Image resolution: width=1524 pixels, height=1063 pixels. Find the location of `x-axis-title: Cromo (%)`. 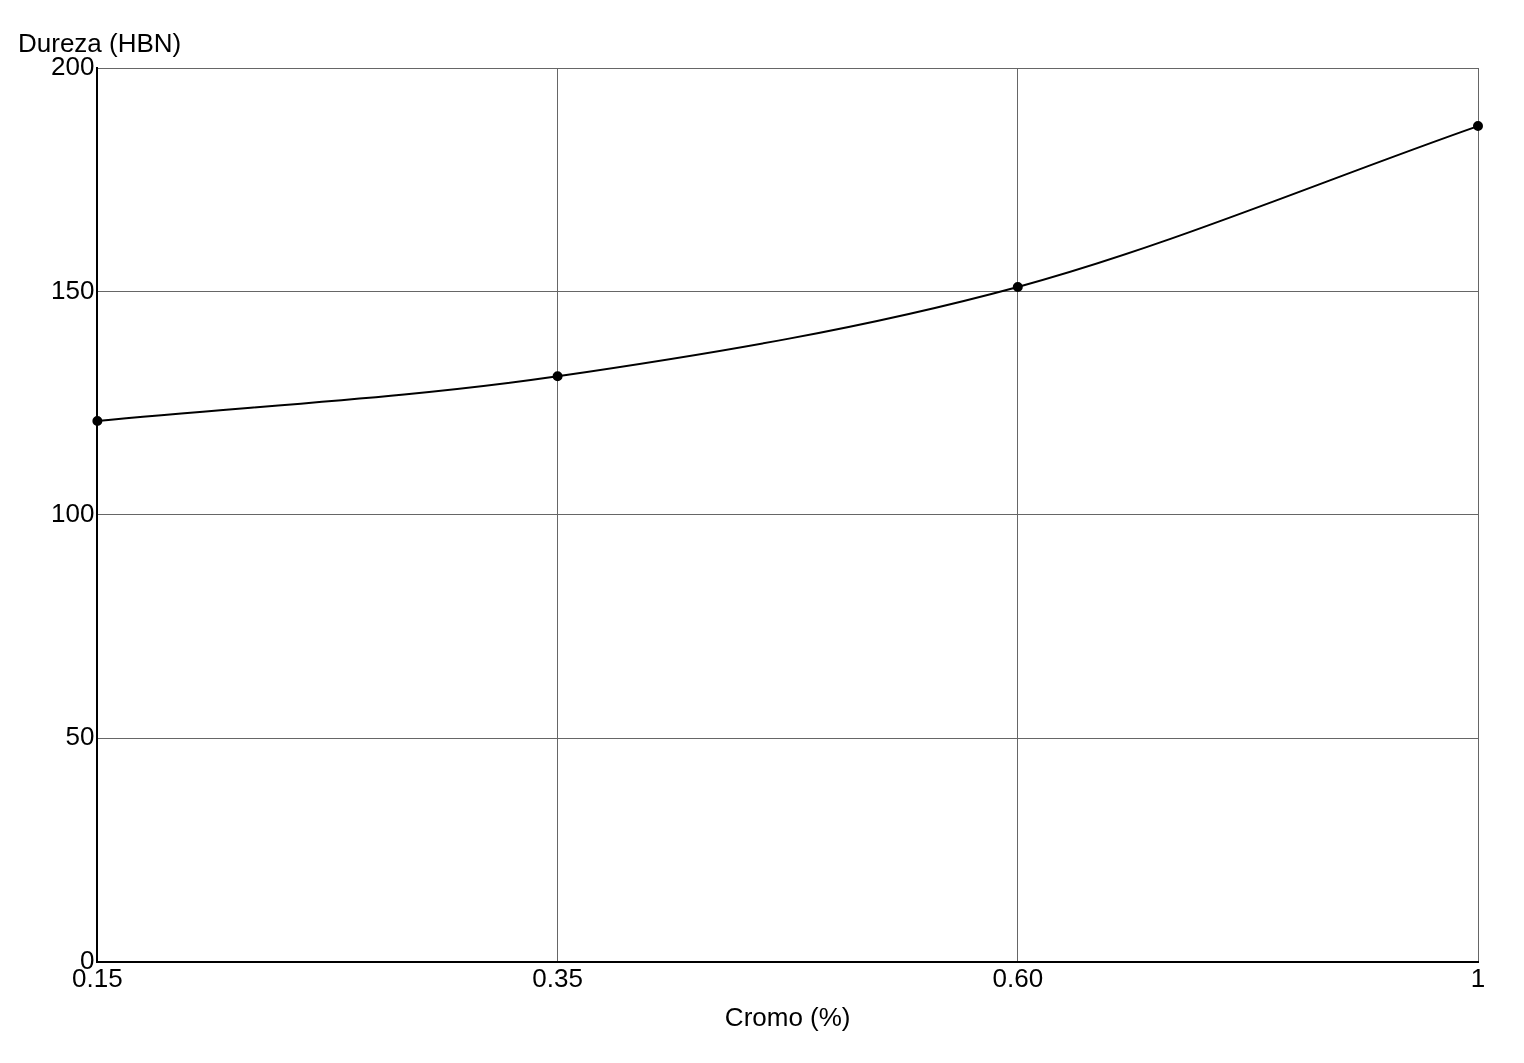

x-axis-title: Cromo (%) is located at coordinates (787, 1016).